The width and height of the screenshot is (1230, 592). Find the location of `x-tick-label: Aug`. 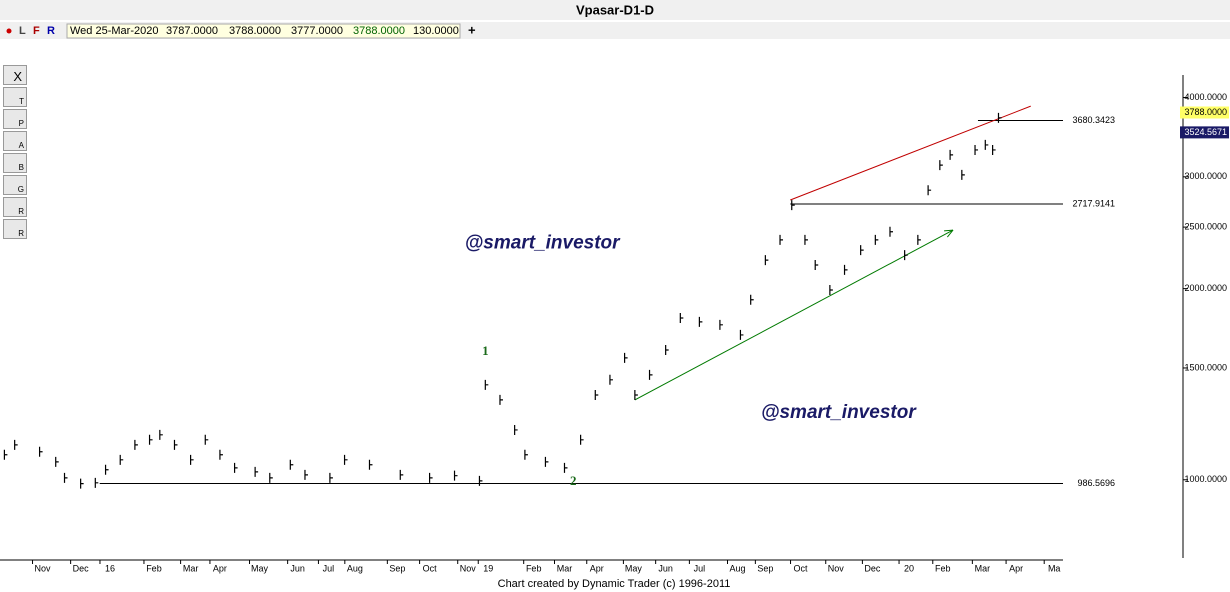

x-tick-label: Aug is located at coordinates (737, 568).